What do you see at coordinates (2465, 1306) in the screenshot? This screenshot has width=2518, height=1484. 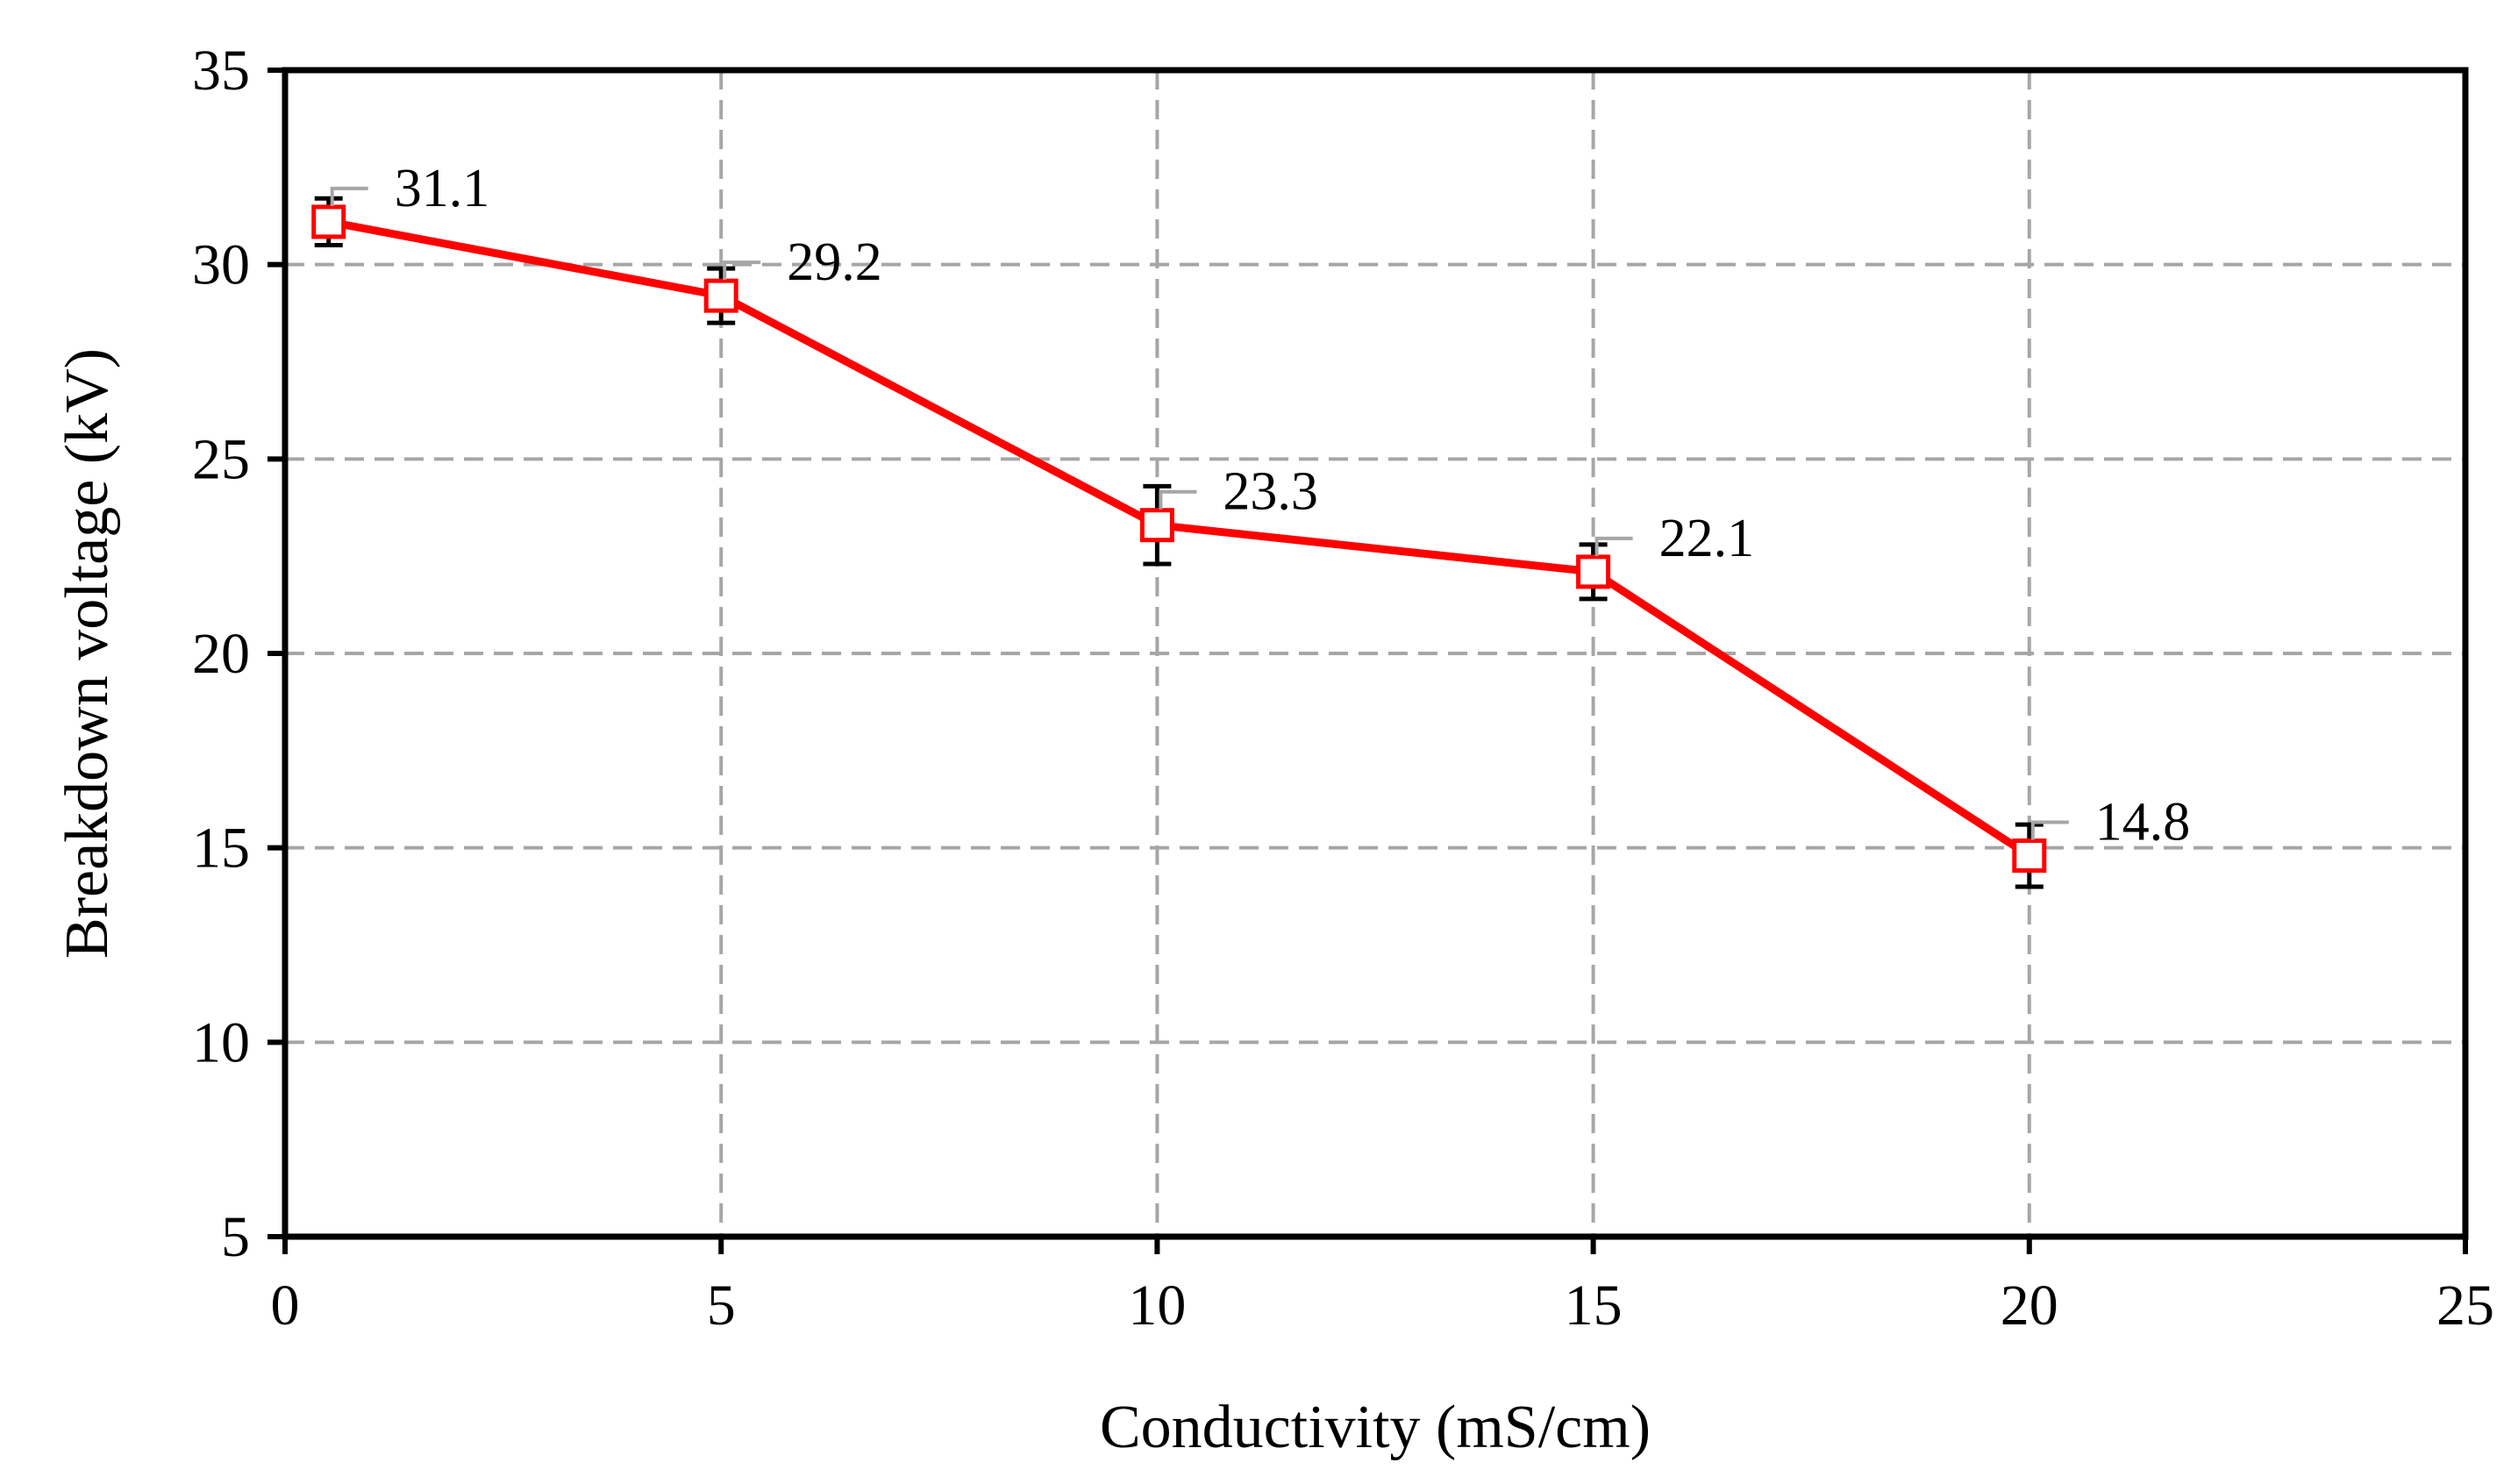 I see `x-tick-label: 25` at bounding box center [2465, 1306].